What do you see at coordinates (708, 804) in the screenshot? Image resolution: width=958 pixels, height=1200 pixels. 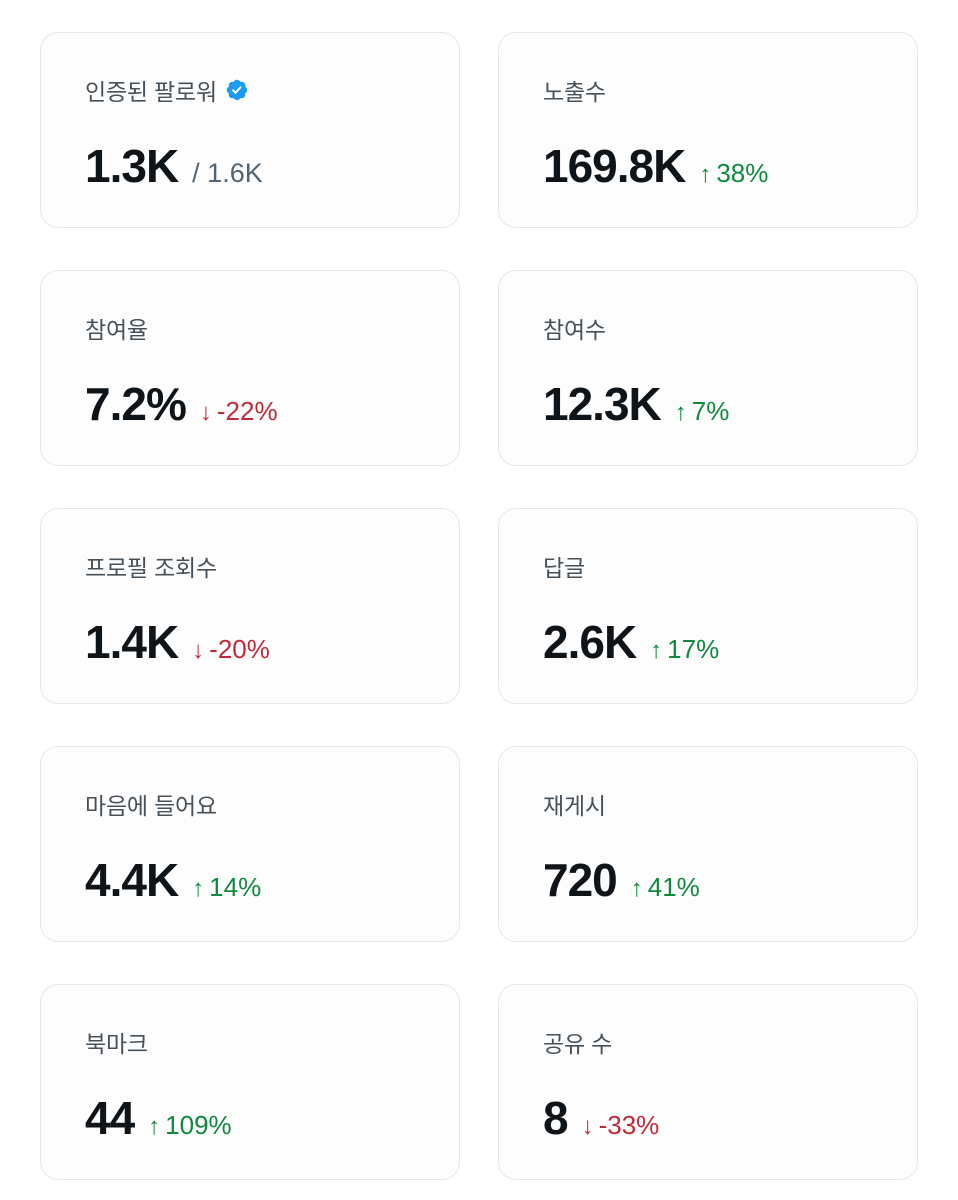 I see `stat-label-row: 재게시` at bounding box center [708, 804].